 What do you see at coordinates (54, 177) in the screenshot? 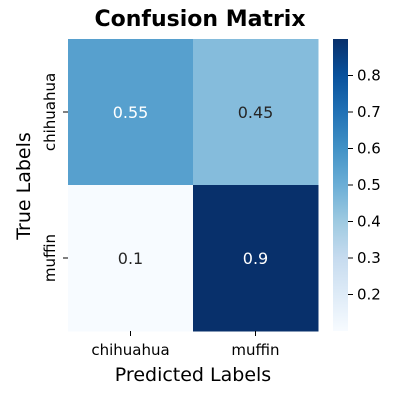
I see `y-axis-ticks: chihuahua muffin` at bounding box center [54, 177].